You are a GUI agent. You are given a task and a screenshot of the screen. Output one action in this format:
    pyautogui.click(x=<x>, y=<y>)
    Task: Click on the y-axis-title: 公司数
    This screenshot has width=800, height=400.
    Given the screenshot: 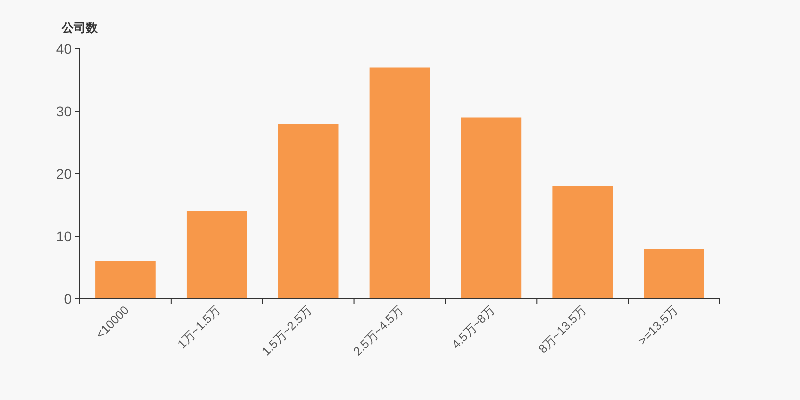 What is the action you would take?
    pyautogui.click(x=80, y=28)
    